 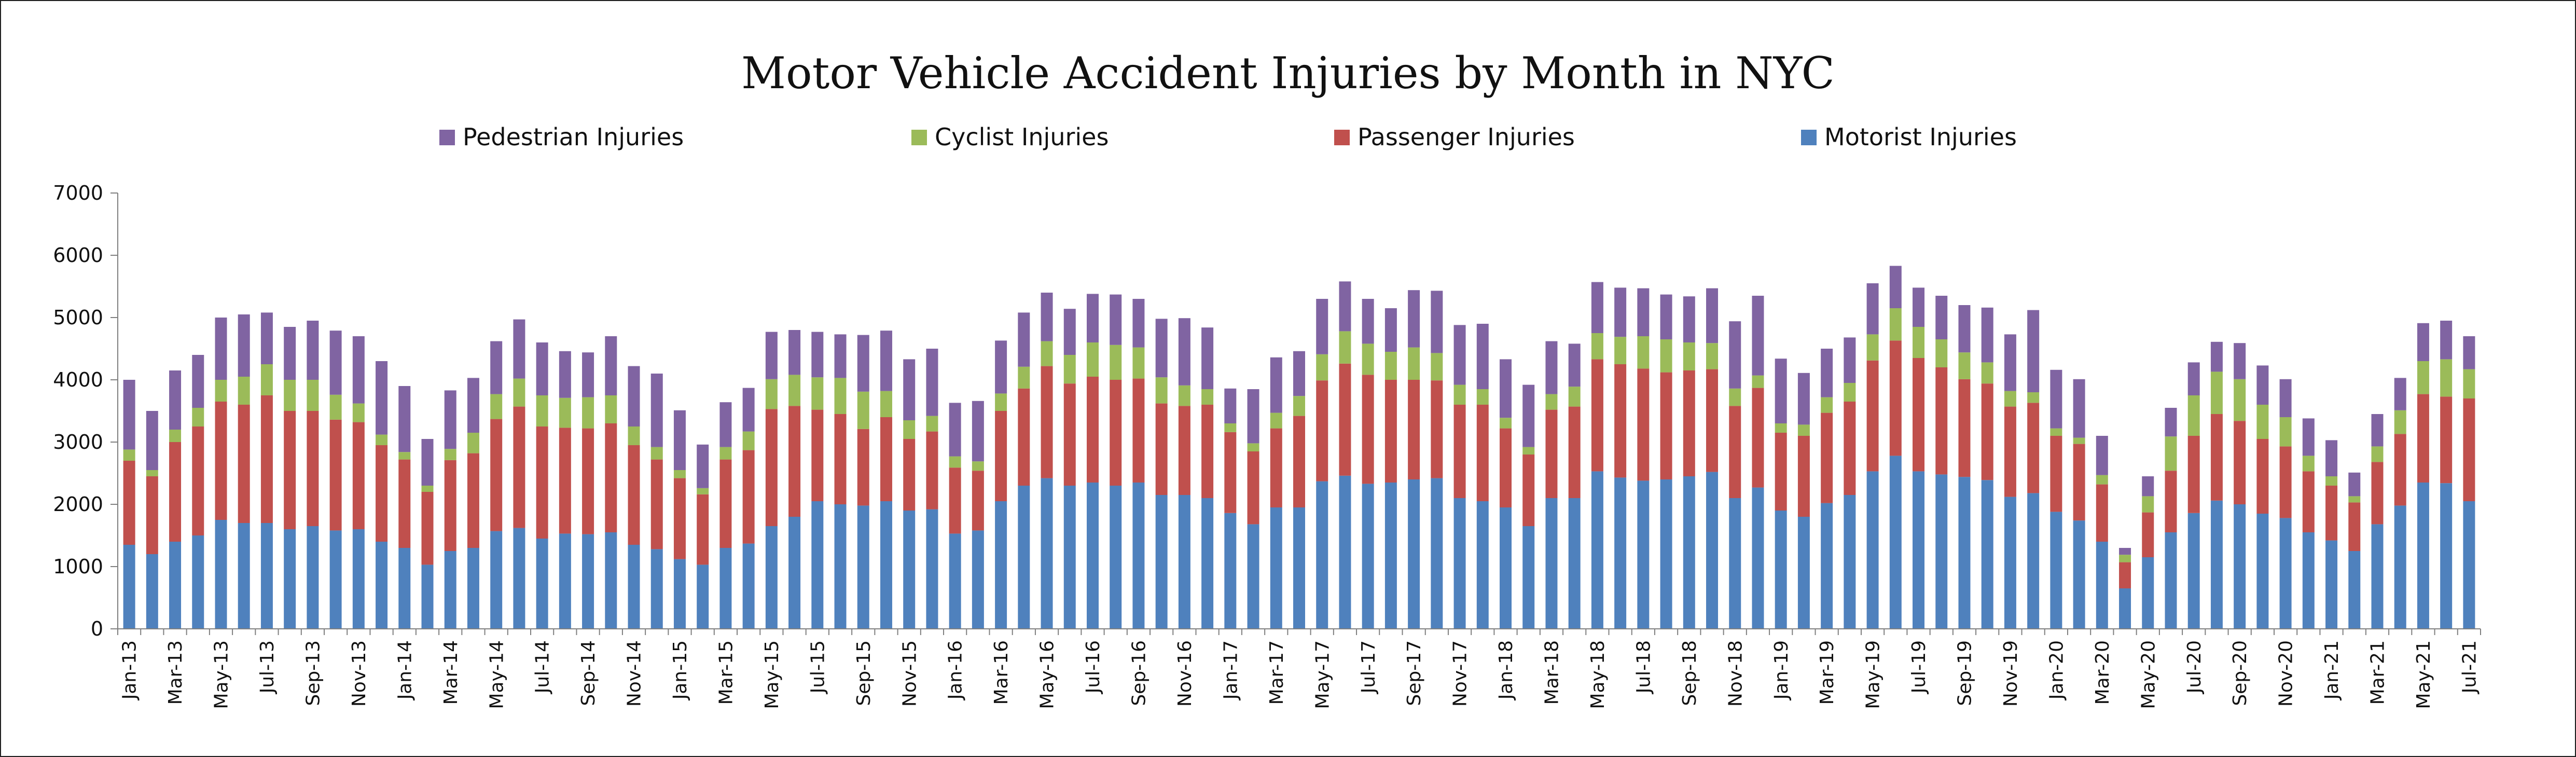 What do you see at coordinates (1047, 675) in the screenshot?
I see `x-tick-label: May-16` at bounding box center [1047, 675].